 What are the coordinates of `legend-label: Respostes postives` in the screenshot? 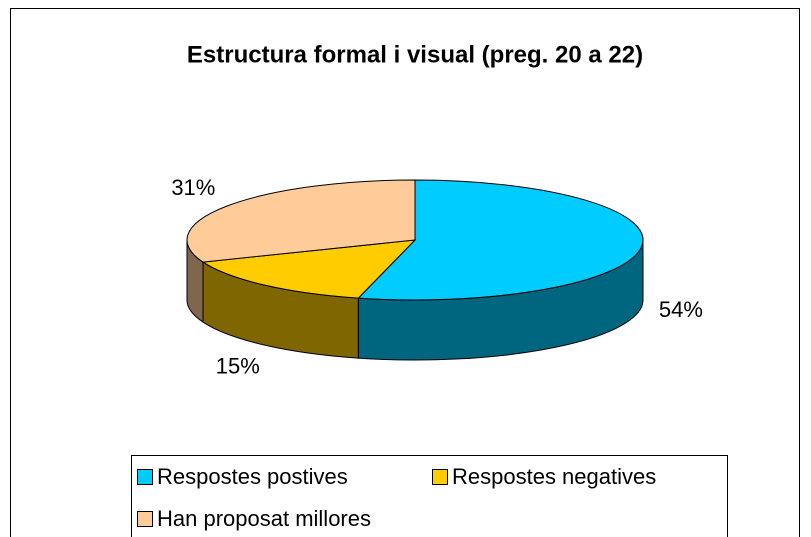 It's located at (252, 476).